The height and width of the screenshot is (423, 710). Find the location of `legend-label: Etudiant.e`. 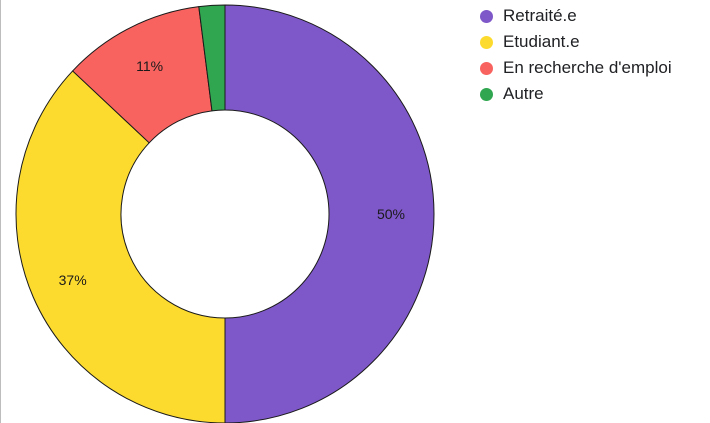

legend-label: Etudiant.e is located at coordinates (541, 41).